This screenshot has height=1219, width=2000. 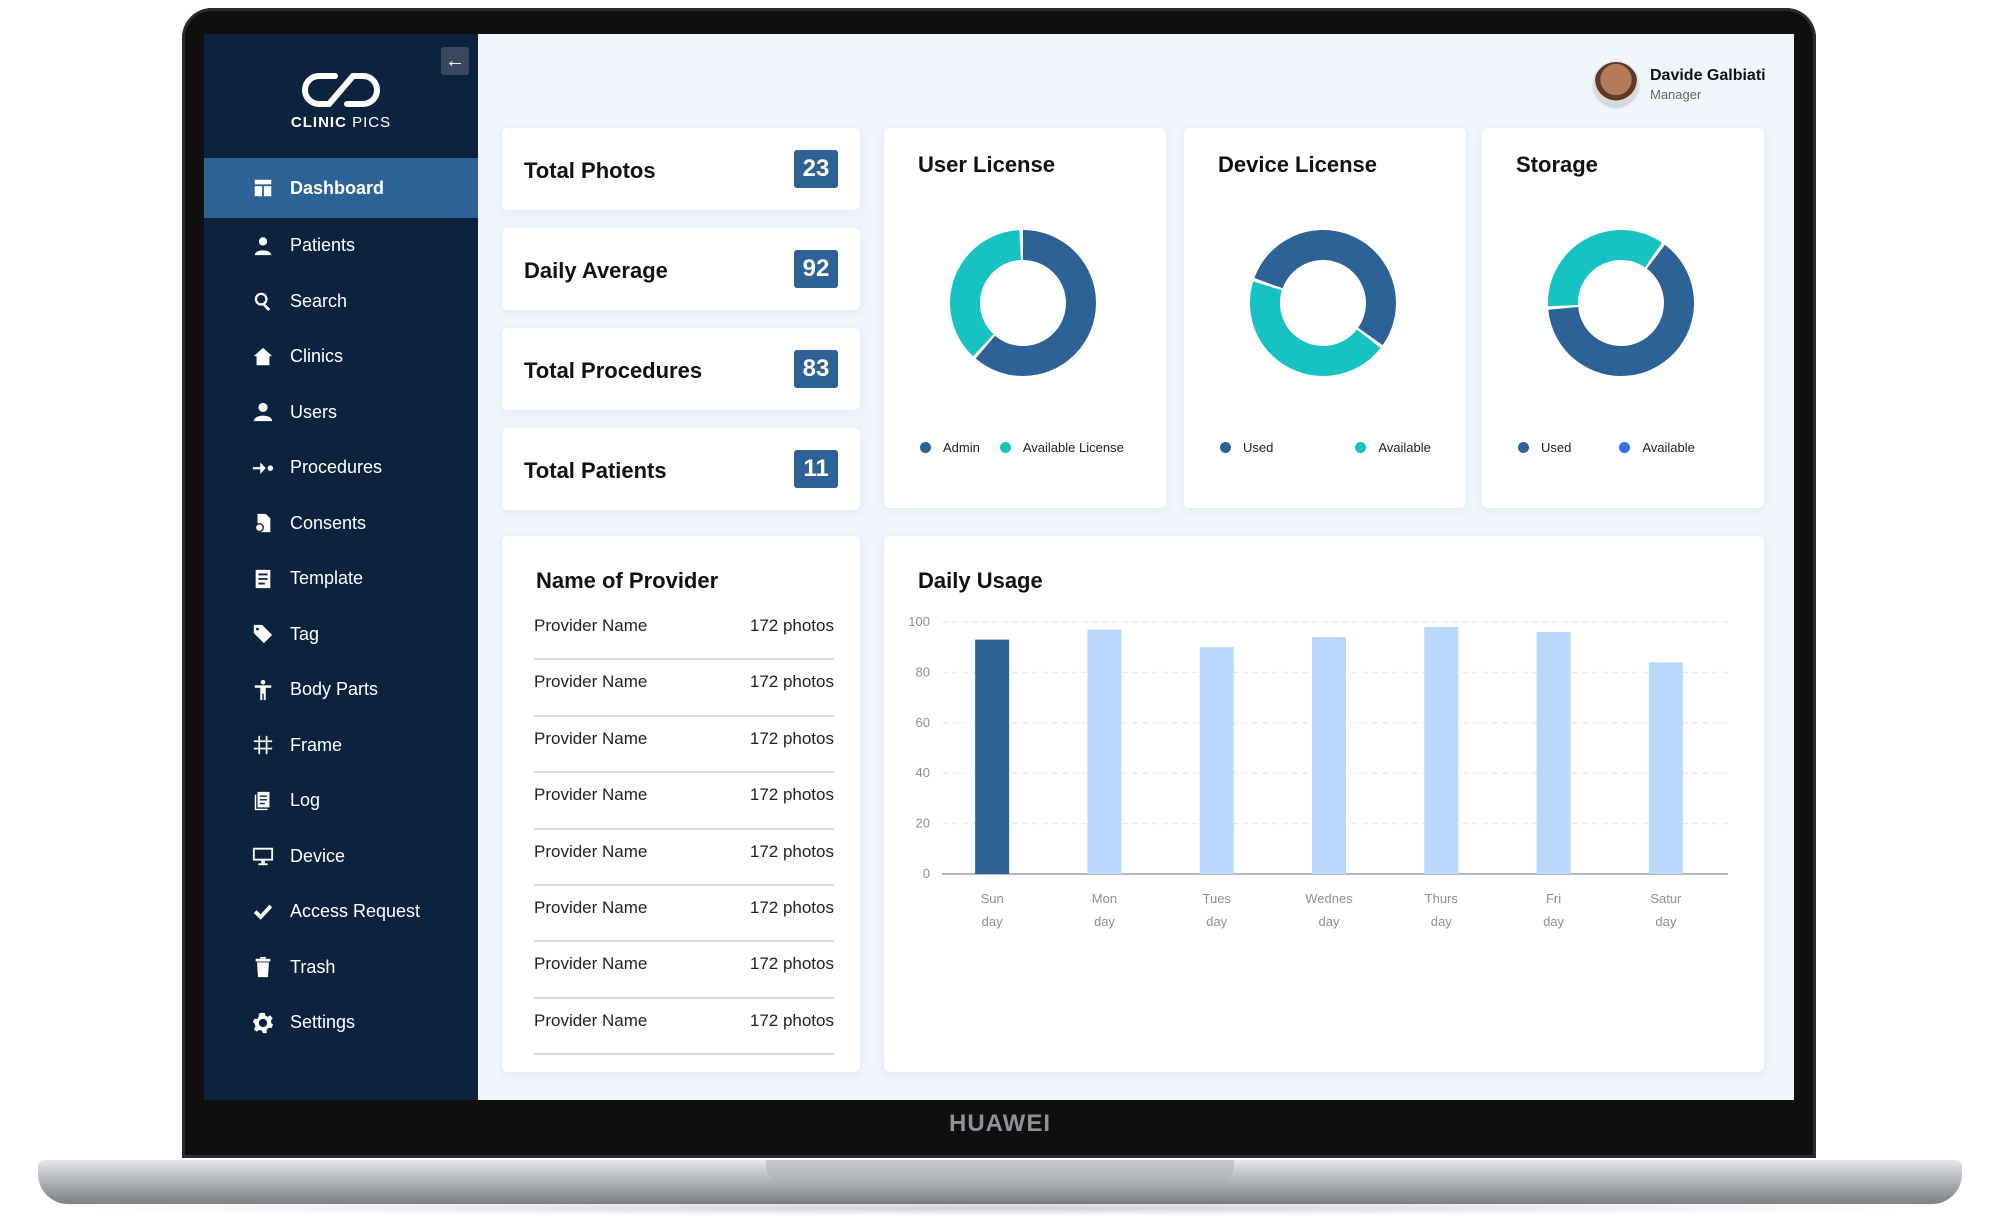 I want to click on legend-item-available: Available, so click(x=1657, y=447).